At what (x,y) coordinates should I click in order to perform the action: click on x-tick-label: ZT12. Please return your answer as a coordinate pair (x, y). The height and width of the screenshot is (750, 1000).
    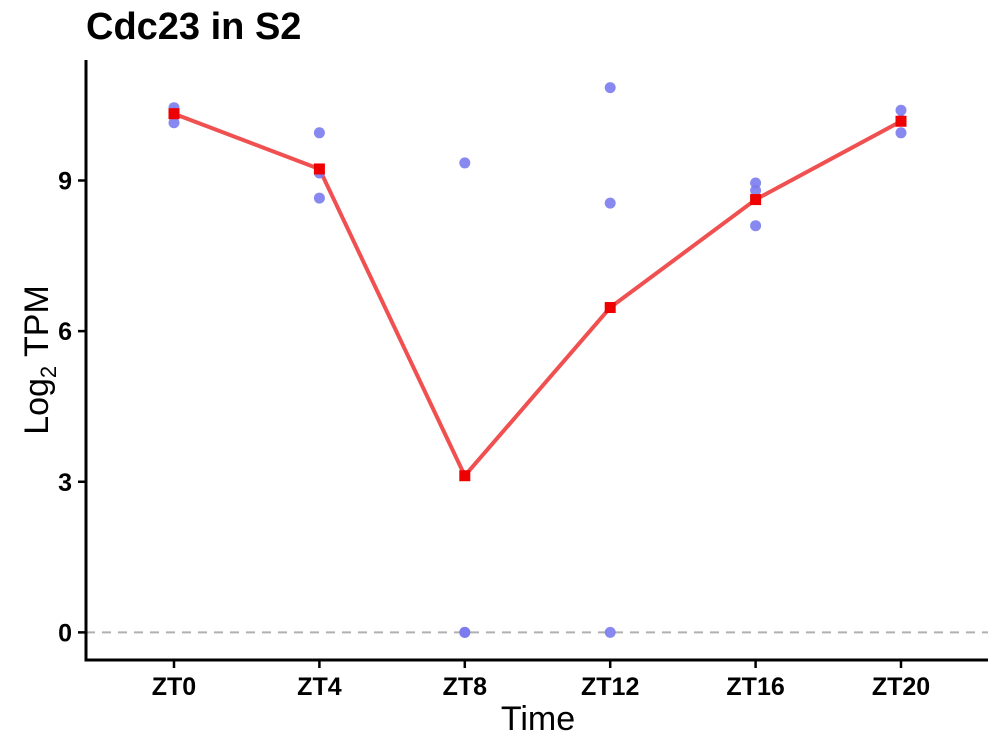
    Looking at the image, I should click on (610, 687).